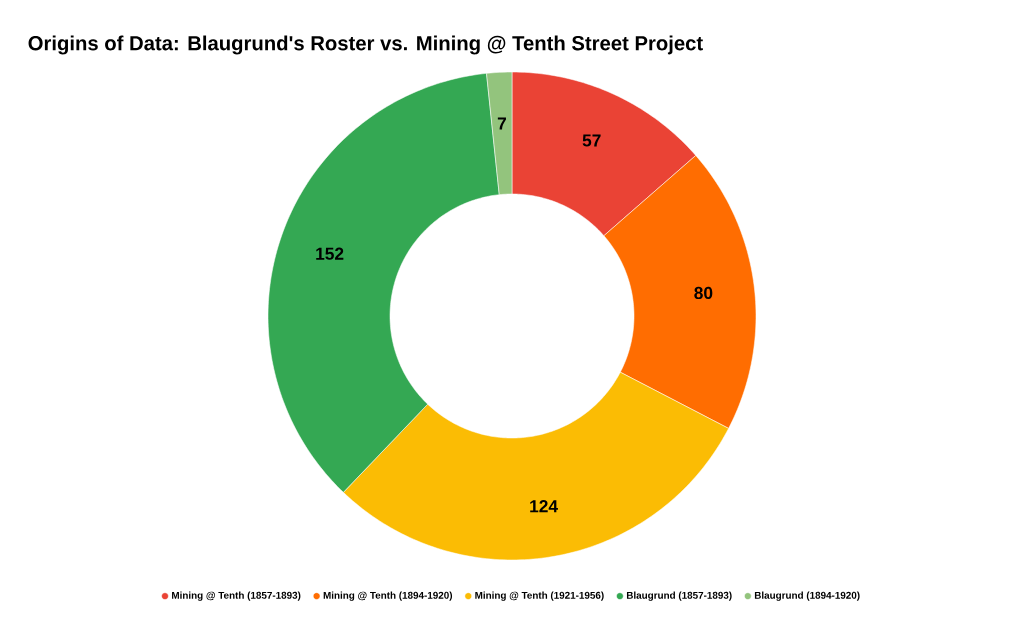 Image resolution: width=1024 pixels, height=633 pixels. What do you see at coordinates (236, 596) in the screenshot?
I see `legend-label: Mining @ Tenth (1857-1893)` at bounding box center [236, 596].